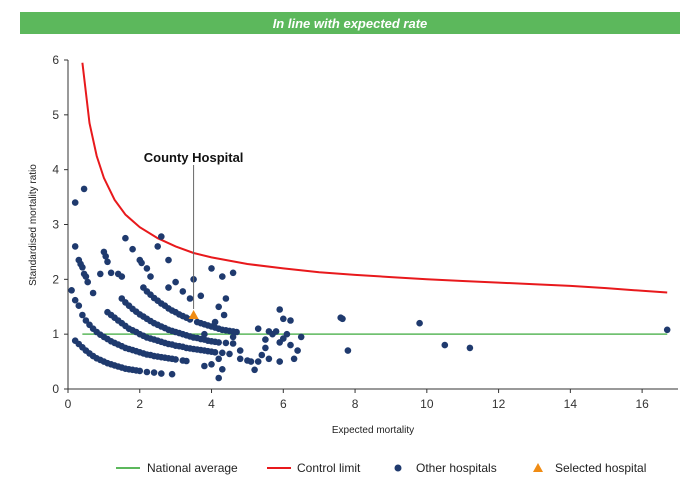 Image resolution: width=700 pixels, height=500 pixels. What do you see at coordinates (55, 279) in the screenshot?
I see `y-tick-label: 2` at bounding box center [55, 279].